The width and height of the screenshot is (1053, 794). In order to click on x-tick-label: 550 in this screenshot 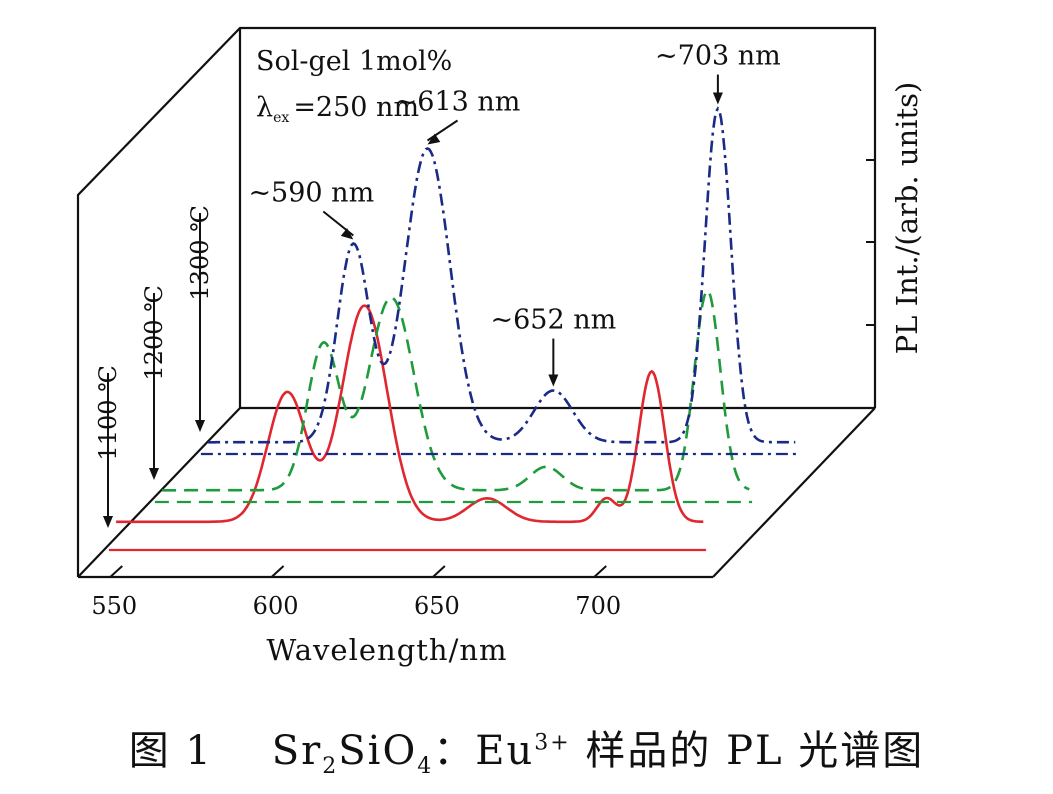, I will do `click(114, 606)`.